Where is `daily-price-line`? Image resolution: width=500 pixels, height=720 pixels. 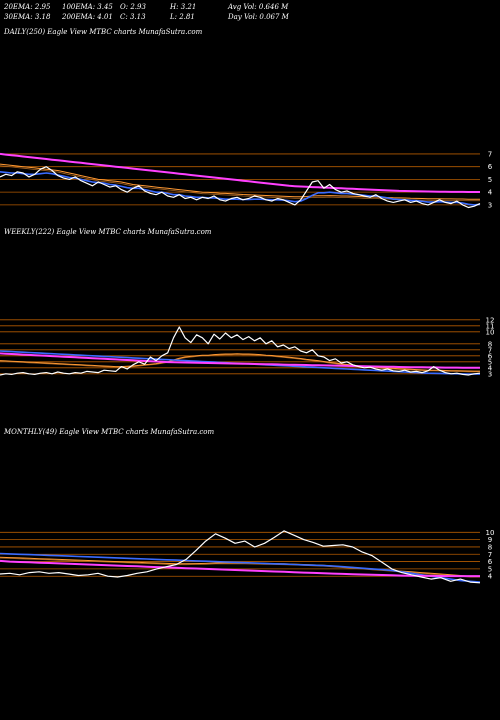 daily-price-line is located at coordinates (240, 187).